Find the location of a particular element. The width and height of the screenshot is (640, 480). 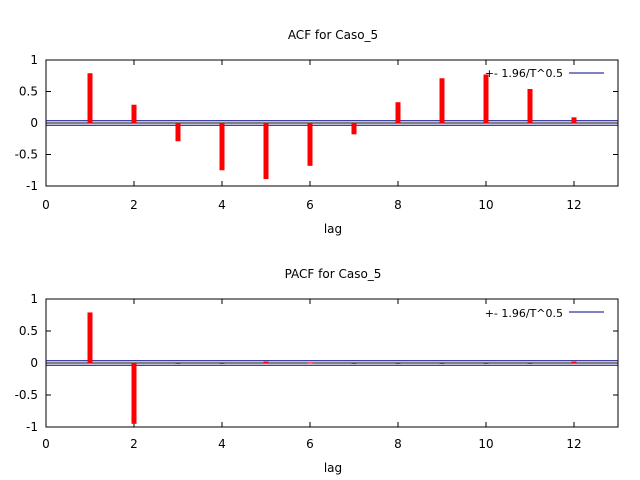

pacf-xtick-label: 6 is located at coordinates (310, 444).